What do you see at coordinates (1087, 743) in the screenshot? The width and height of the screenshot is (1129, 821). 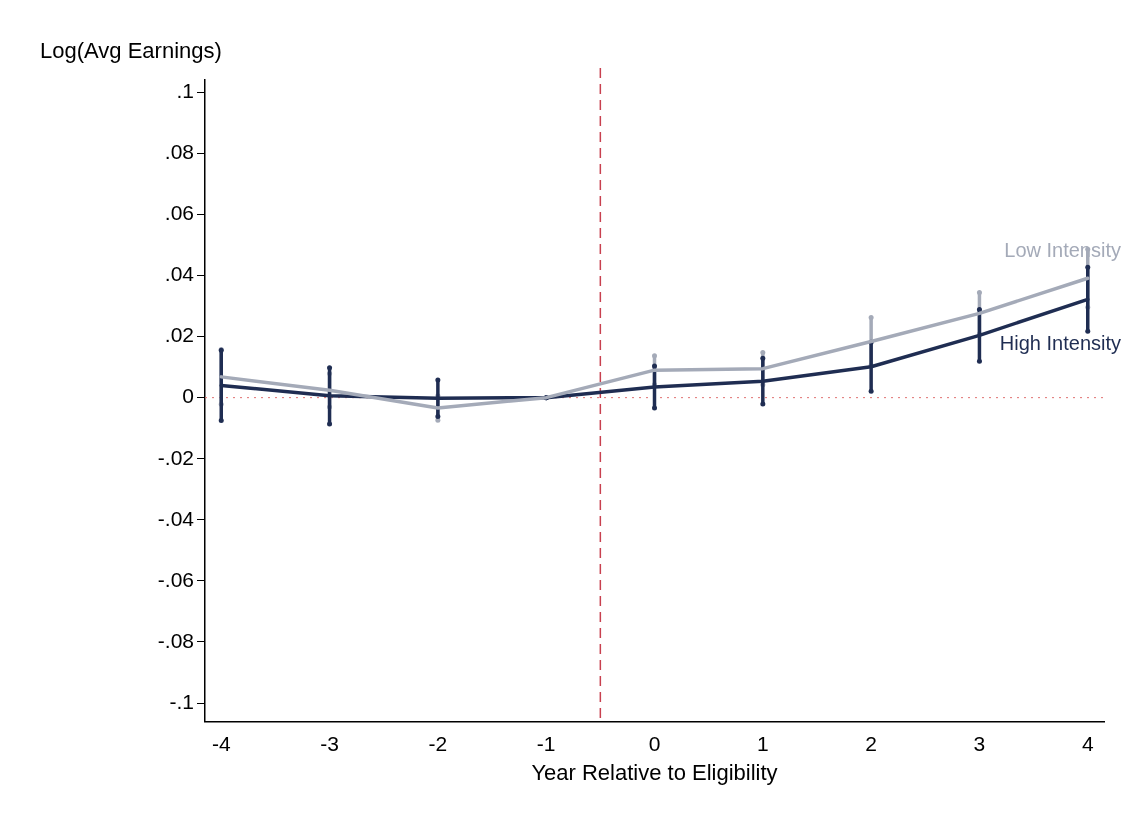 I see `x-tick-label: 4` at bounding box center [1087, 743].